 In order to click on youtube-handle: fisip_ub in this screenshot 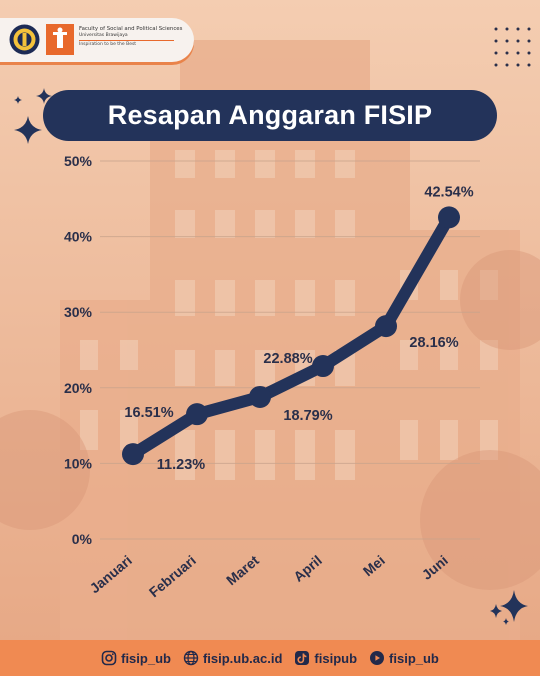, I will do `click(414, 658)`.